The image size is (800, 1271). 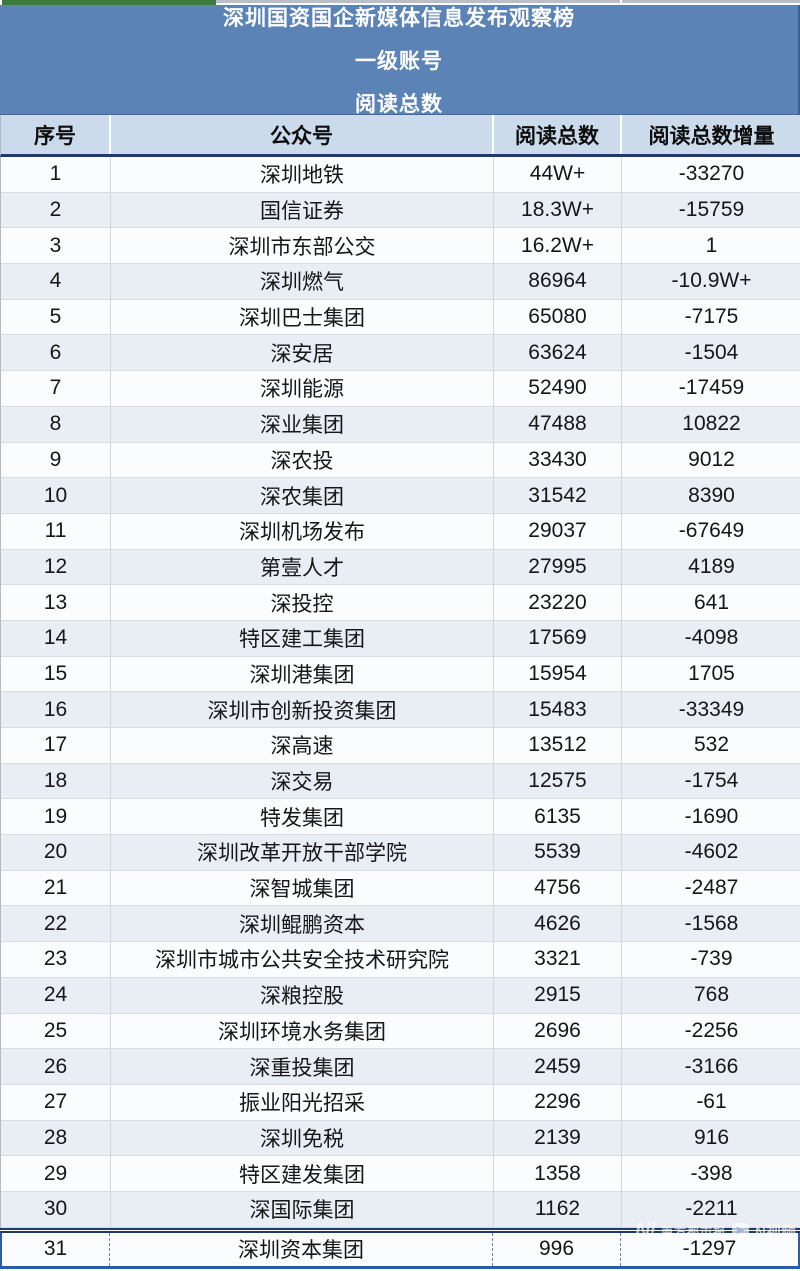 I want to click on account-cell: 深国际集团, so click(x=302, y=1209).